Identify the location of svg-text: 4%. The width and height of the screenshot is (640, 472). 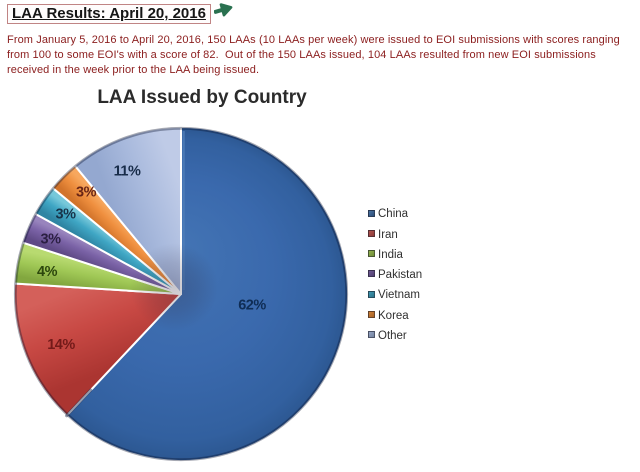
(47, 272).